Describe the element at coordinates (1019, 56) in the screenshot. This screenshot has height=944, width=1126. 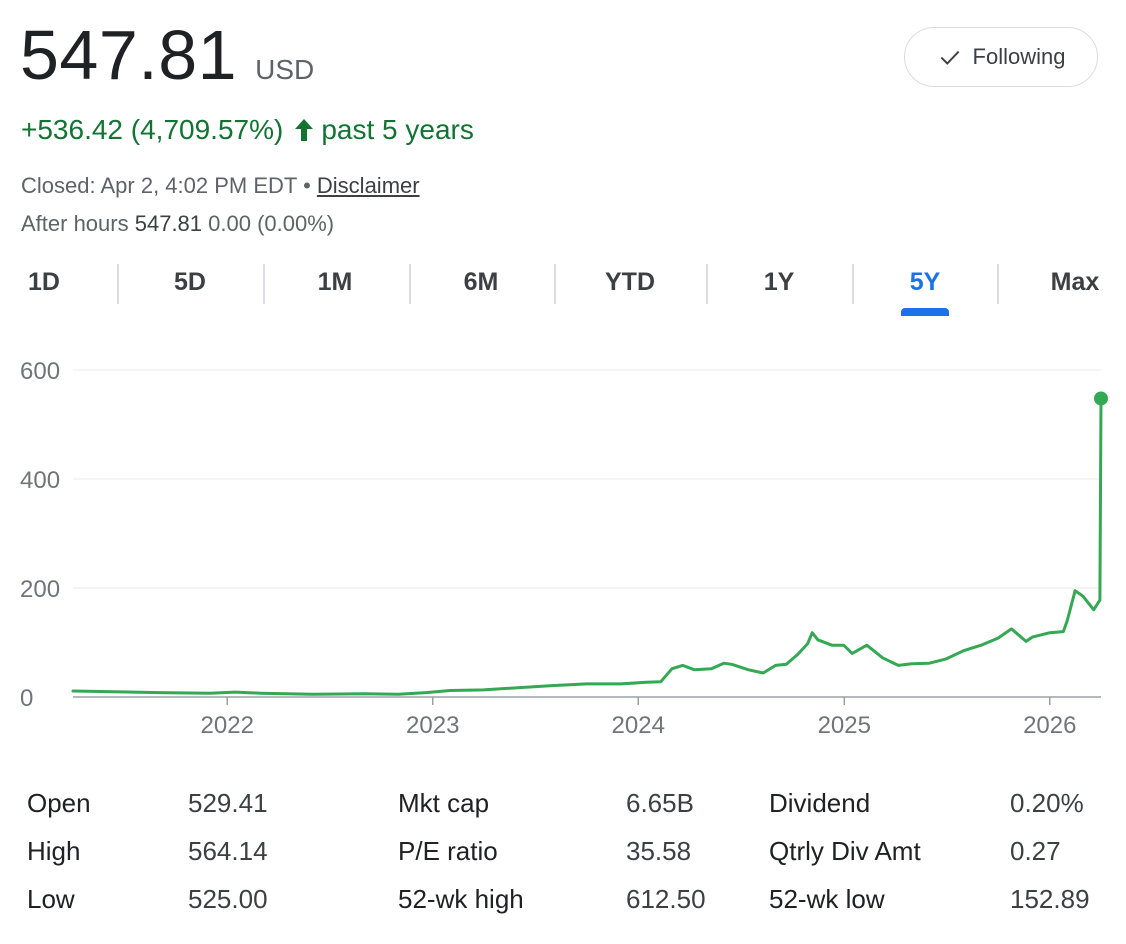
I see `following-label: Following` at that location.